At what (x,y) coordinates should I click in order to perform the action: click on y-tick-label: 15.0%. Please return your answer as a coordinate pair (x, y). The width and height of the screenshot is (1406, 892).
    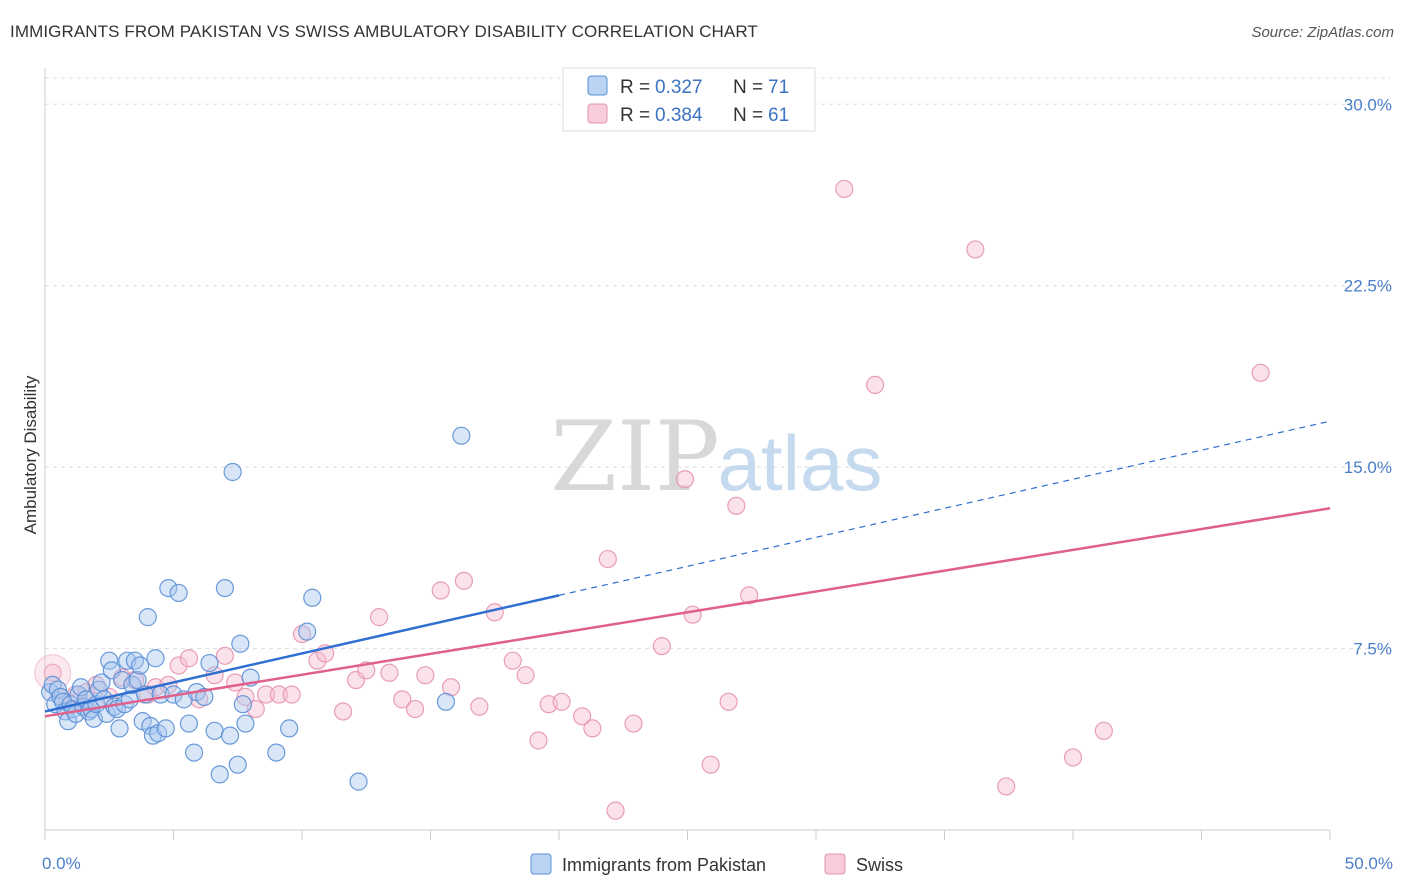
    Looking at the image, I should click on (1368, 467).